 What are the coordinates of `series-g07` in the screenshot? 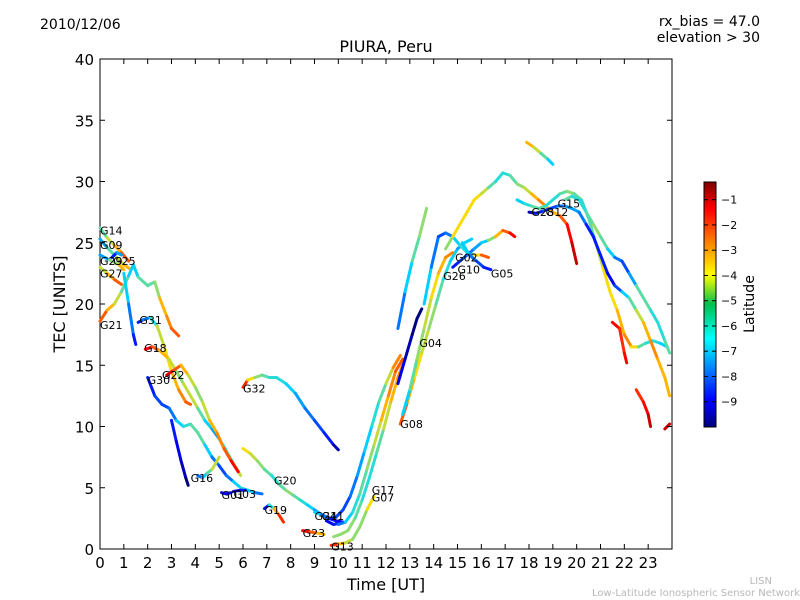 It's located at (369, 448).